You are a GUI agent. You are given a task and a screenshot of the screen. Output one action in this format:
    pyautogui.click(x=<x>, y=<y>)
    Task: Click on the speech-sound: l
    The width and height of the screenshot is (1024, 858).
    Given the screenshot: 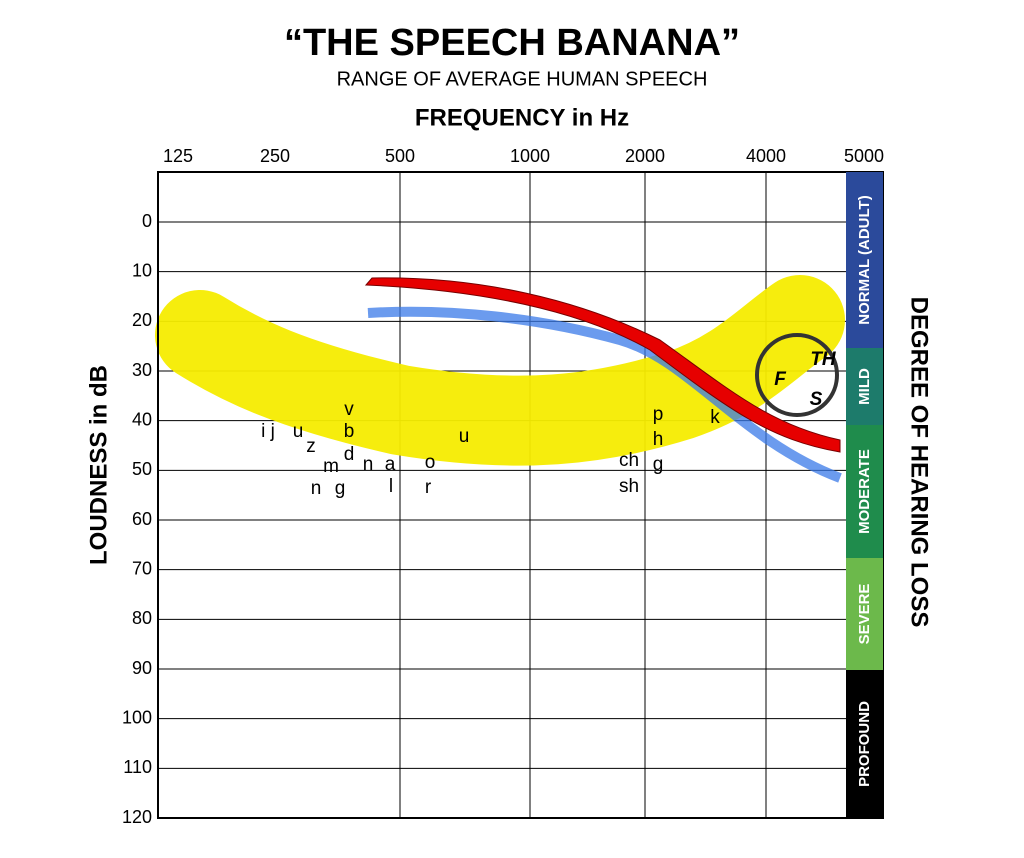 What is the action you would take?
    pyautogui.click(x=391, y=486)
    